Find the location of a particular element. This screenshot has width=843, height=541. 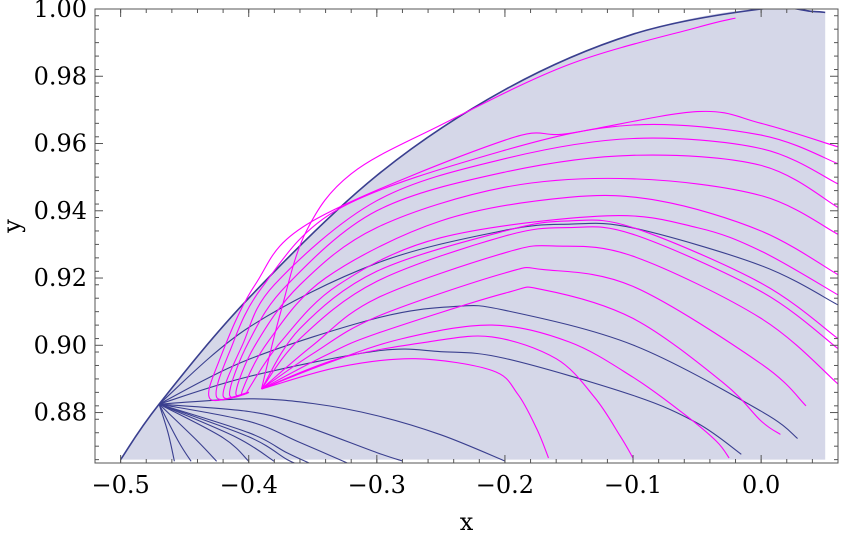

y-tick-label: 0.90 is located at coordinates (60, 345).